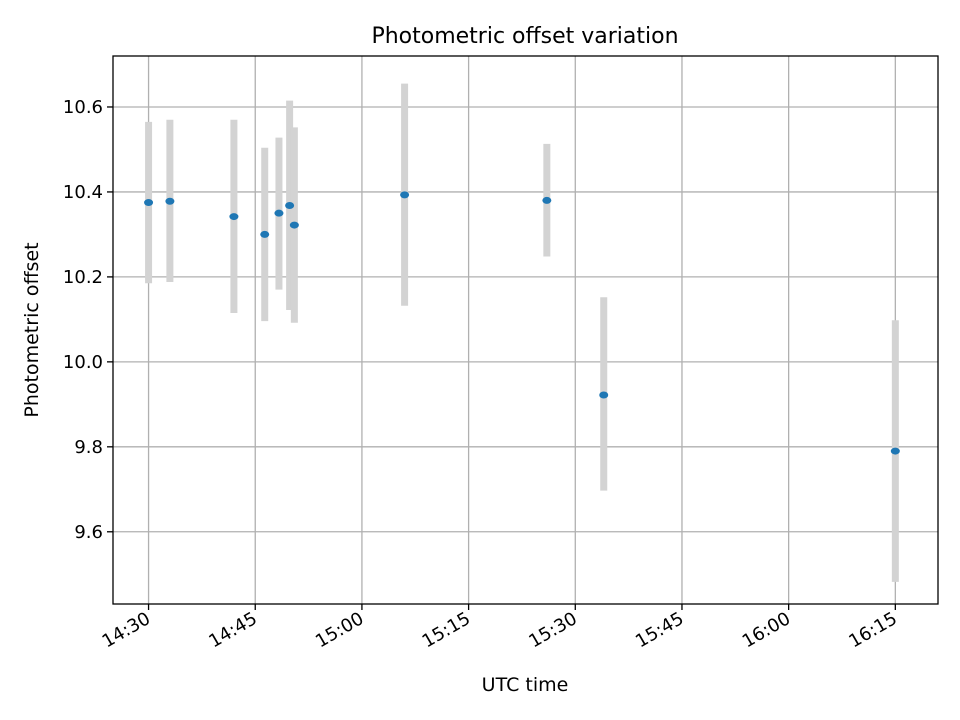 This screenshot has width=960, height=720. I want to click on x-tick-label: 15:45, so click(659, 630).